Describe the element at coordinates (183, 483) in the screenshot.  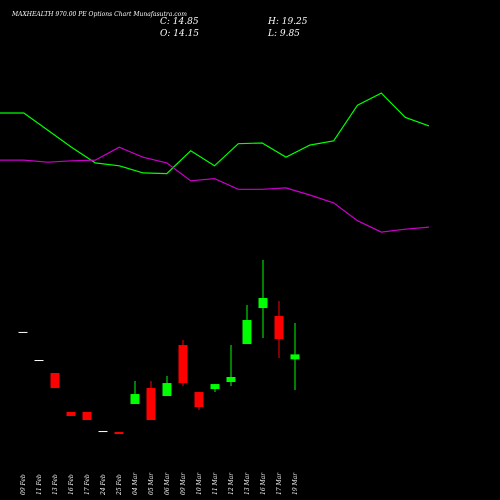
I see `x-tick-label: 09 Mar` at that location.